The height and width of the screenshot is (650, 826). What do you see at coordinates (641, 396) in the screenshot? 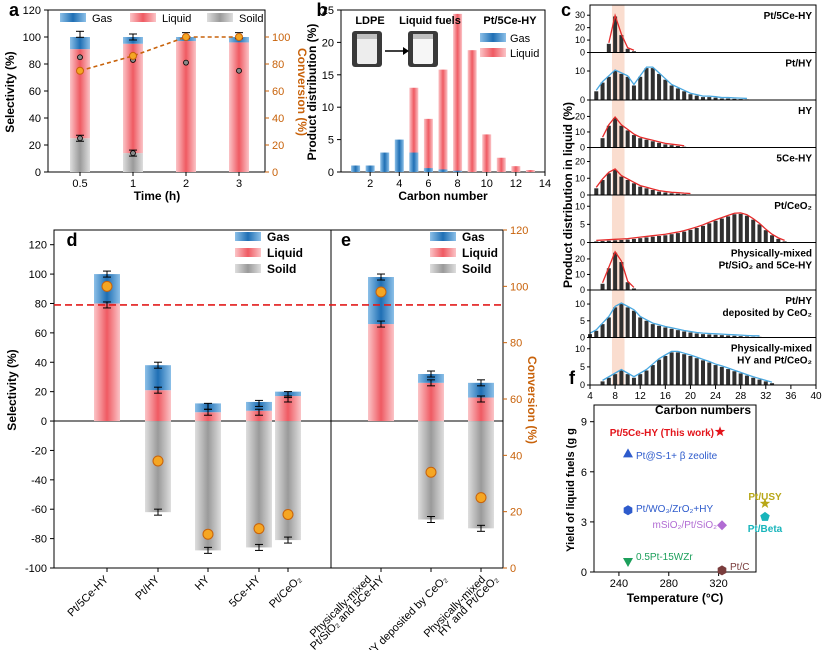
I see `x-tick-label: 12` at bounding box center [641, 396].